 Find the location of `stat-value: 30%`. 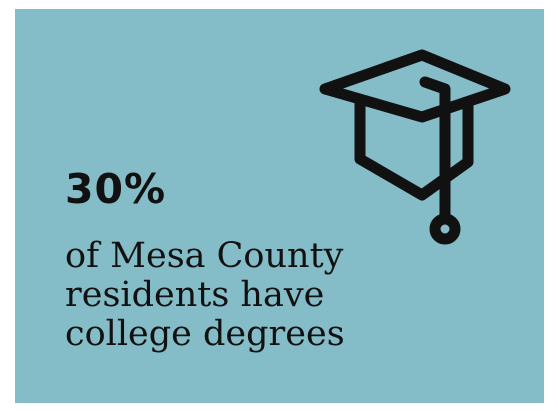

stat-value: 30% is located at coordinates (116, 189).